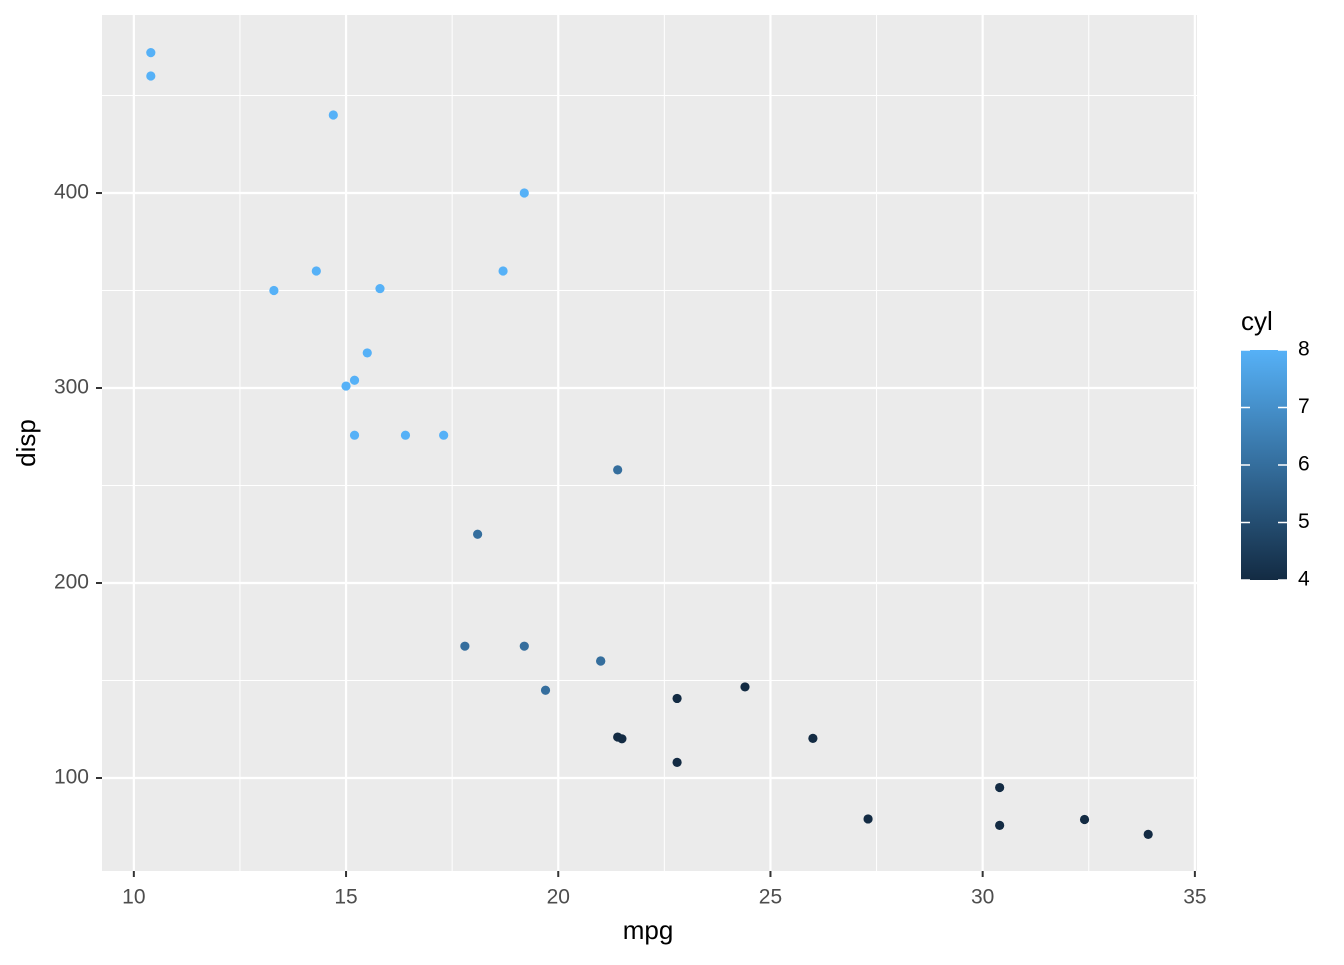 The height and width of the screenshot is (965, 1344). Describe the element at coordinates (71, 192) in the screenshot. I see `y-tick-label: 400` at that location.